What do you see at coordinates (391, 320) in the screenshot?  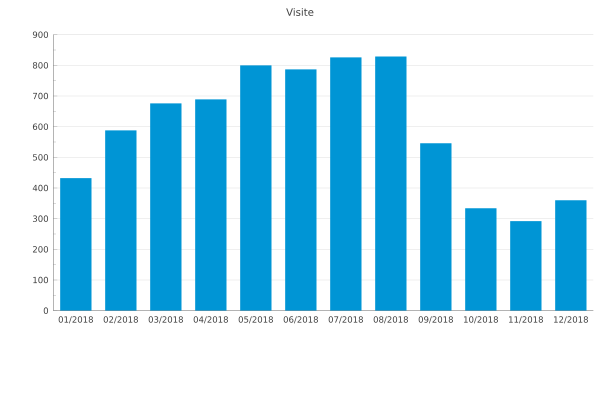 I see `x-tick-label: 08/2018` at bounding box center [391, 320].